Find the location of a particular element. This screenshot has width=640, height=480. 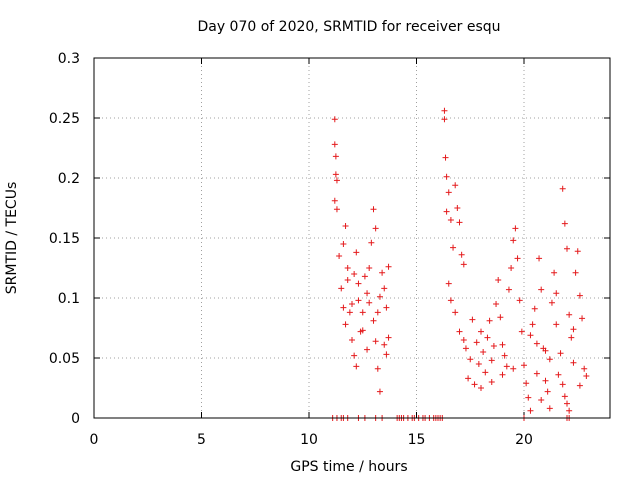

y-axis-label: SRMTID / TECUs is located at coordinates (12, 238).